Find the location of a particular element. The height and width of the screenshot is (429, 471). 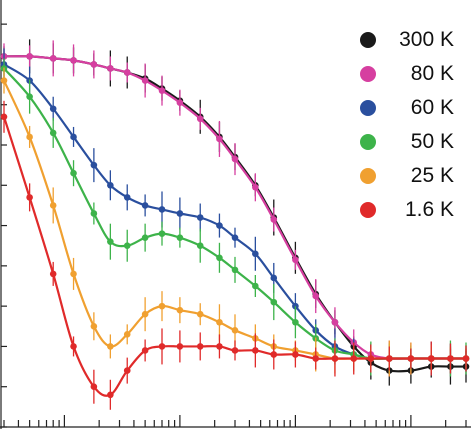

legend-label: 1.6 K is located at coordinates (429, 209).